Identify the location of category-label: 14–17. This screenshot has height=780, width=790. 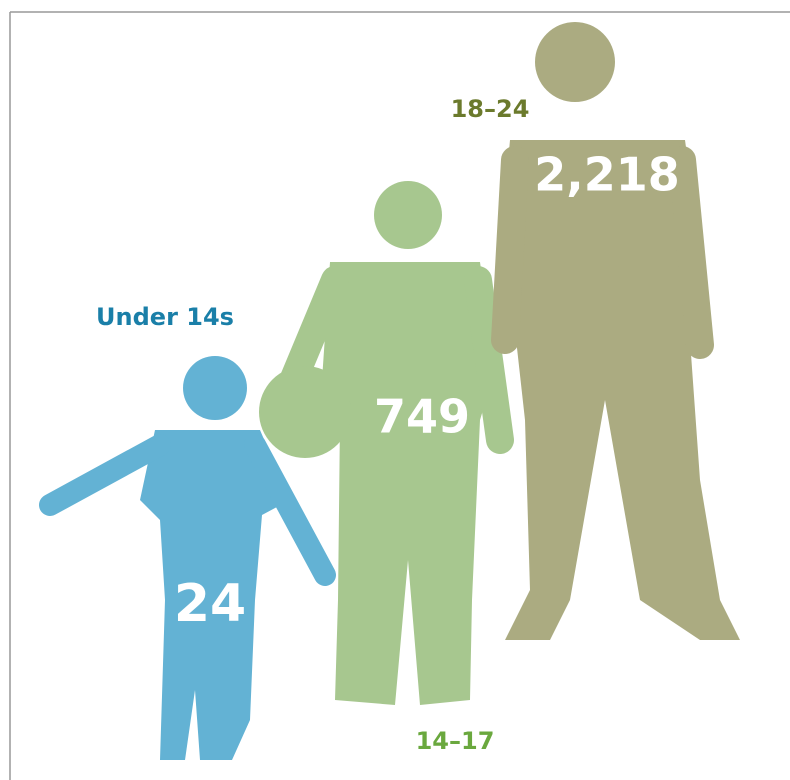
(455, 741).